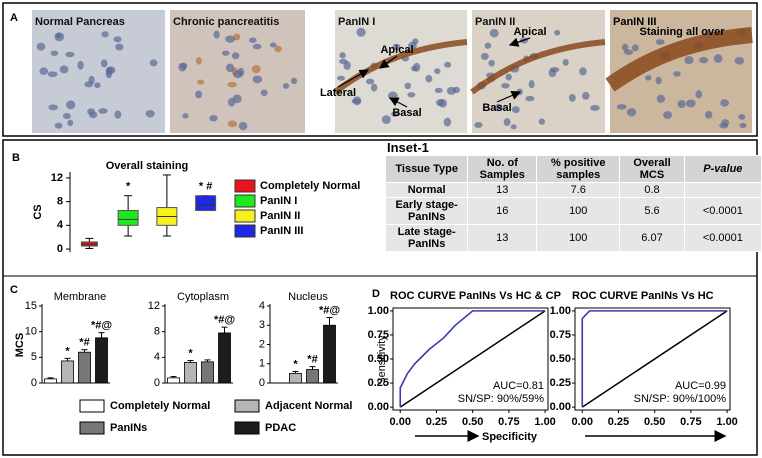  I want to click on y-axis-label: CS, so click(38, 211).